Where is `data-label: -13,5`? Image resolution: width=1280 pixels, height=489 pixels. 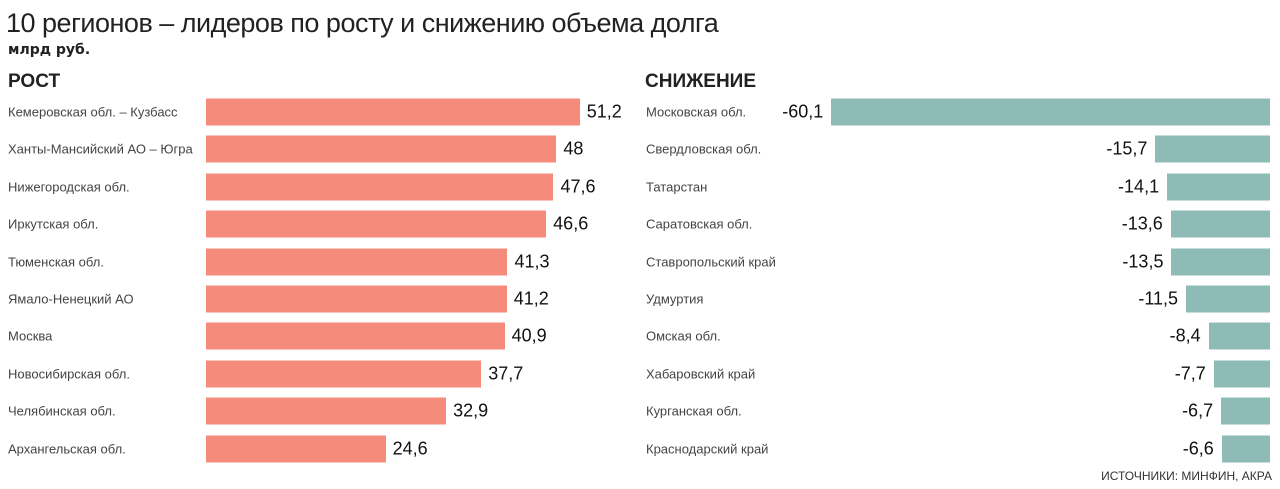
data-label: -13,5 is located at coordinates (1143, 261).